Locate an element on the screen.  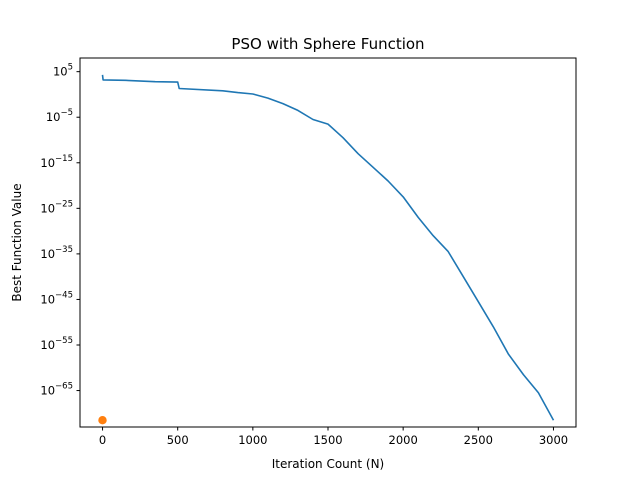
x-axis-ticks: 0 500 1000 1500 2000 2500 3000 is located at coordinates (333, 437).